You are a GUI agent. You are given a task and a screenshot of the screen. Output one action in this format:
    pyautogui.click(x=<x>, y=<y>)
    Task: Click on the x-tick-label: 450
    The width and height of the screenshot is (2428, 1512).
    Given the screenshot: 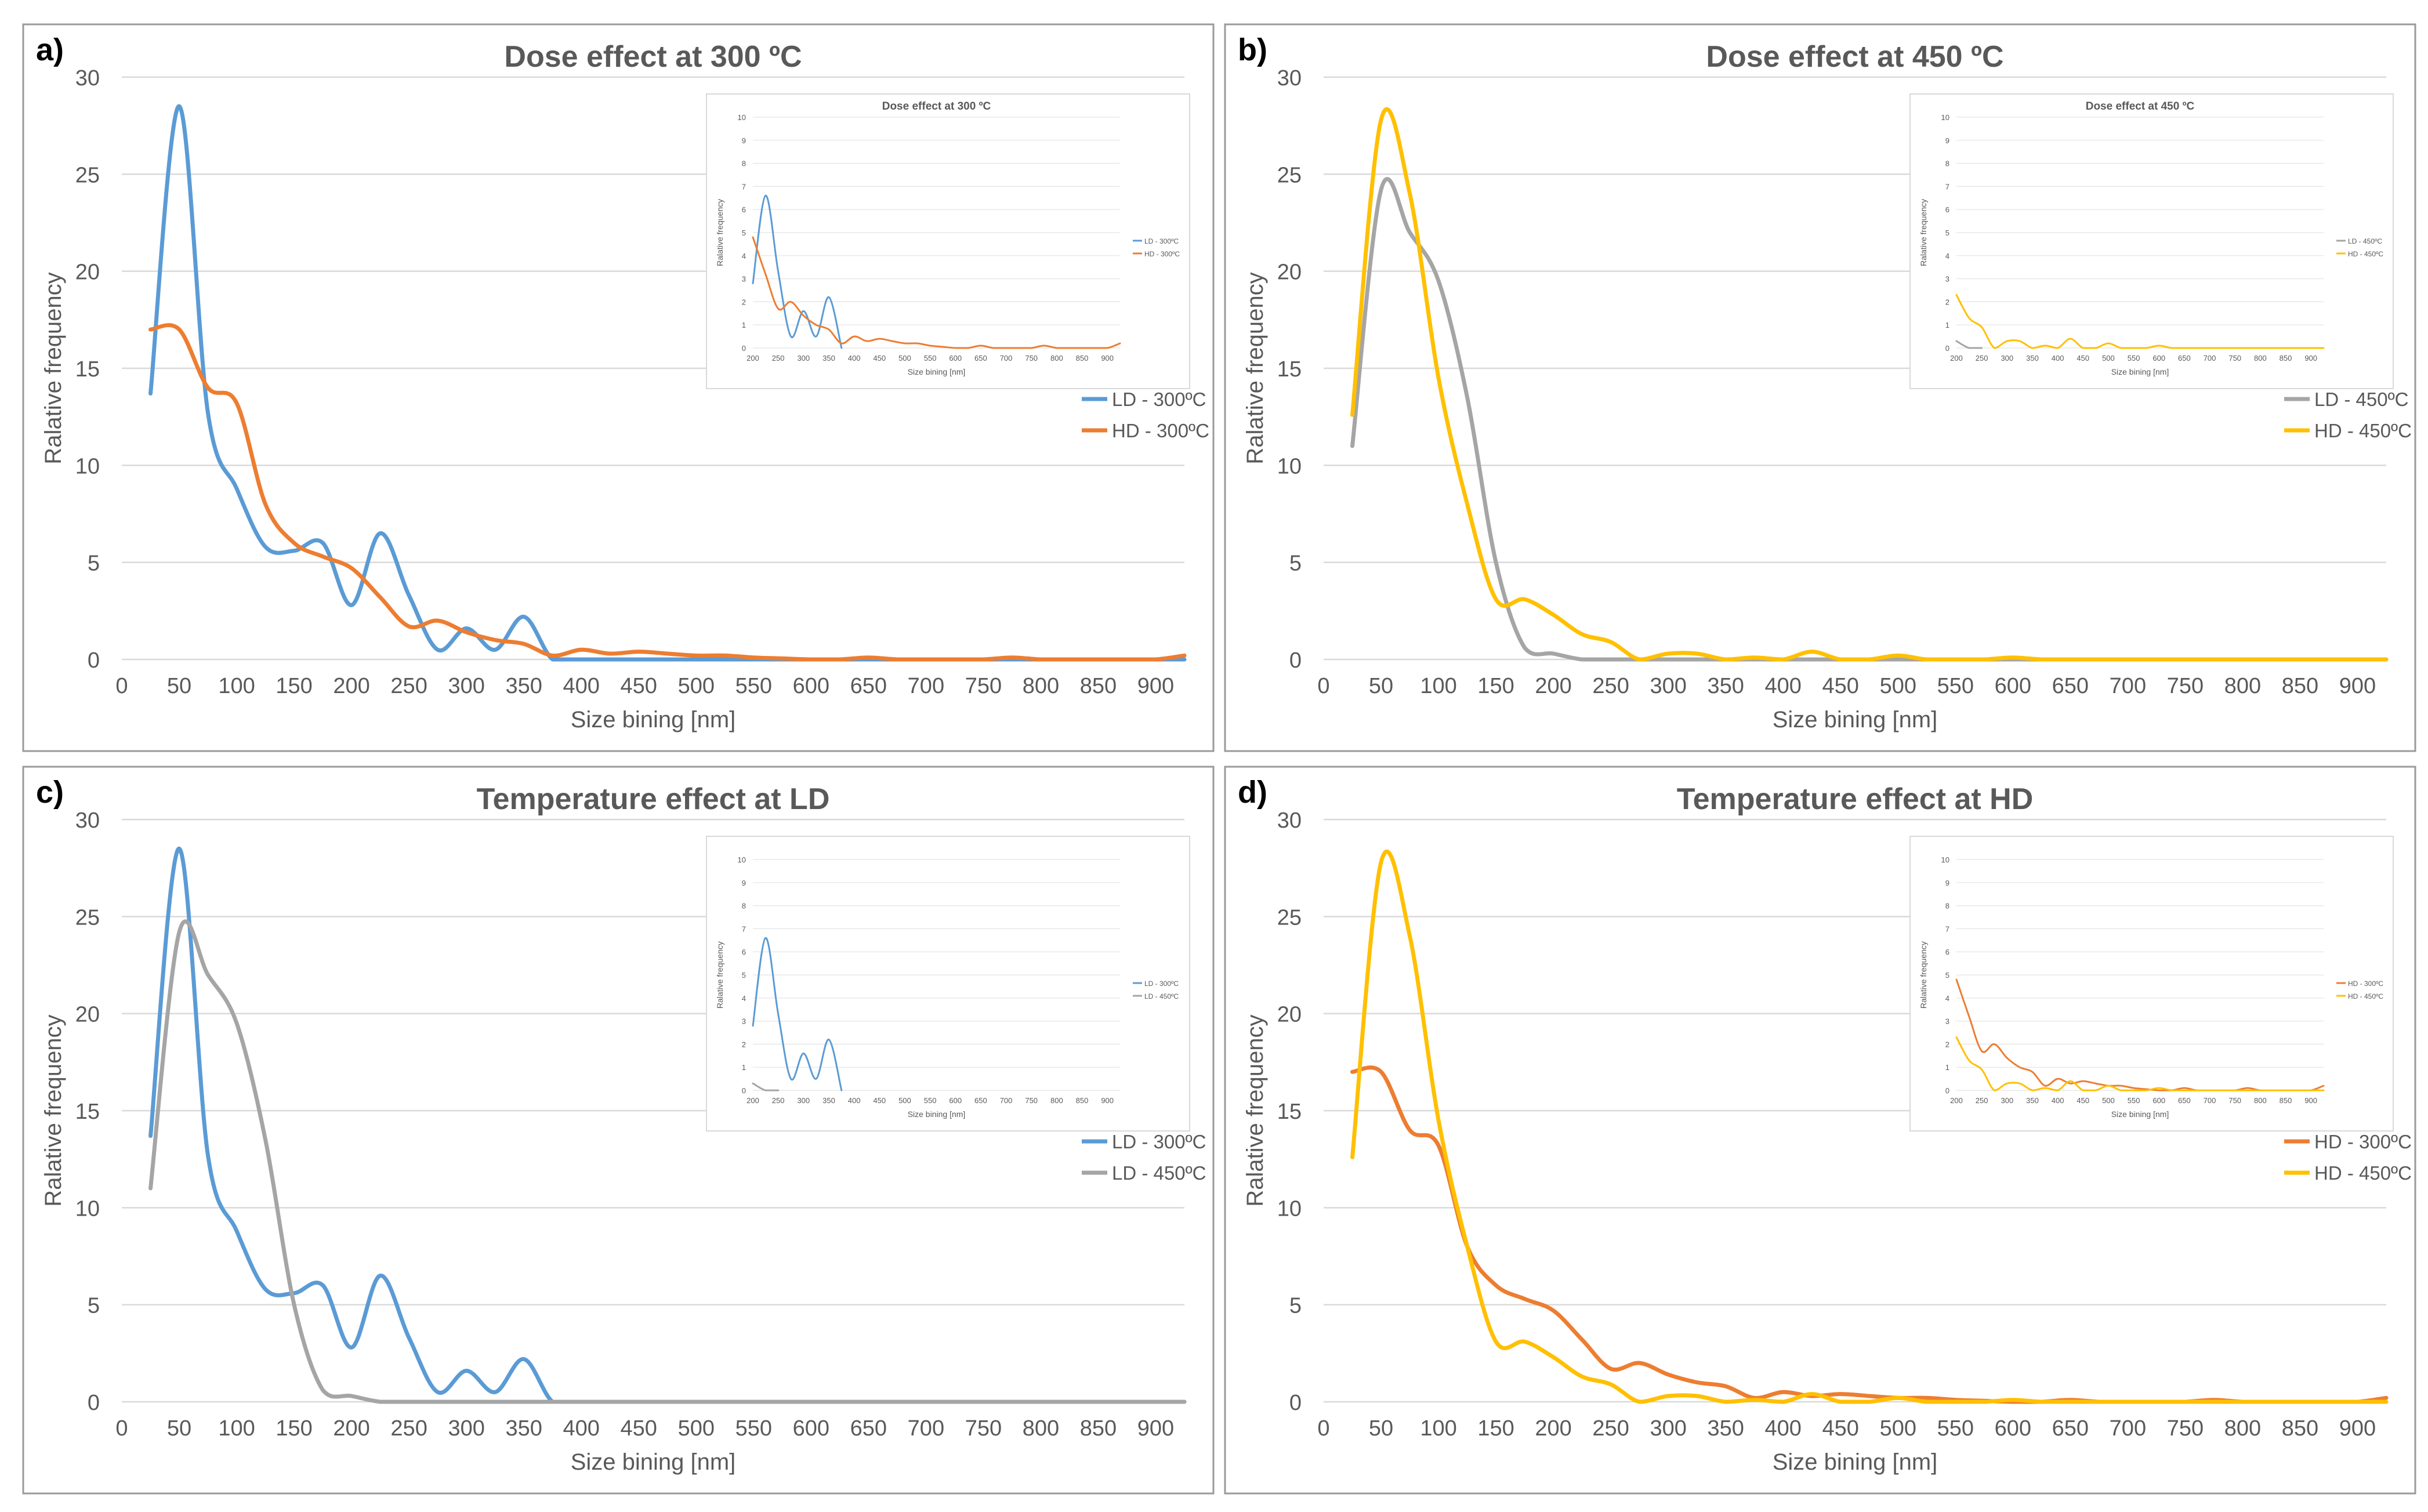 What is the action you would take?
    pyautogui.click(x=639, y=686)
    